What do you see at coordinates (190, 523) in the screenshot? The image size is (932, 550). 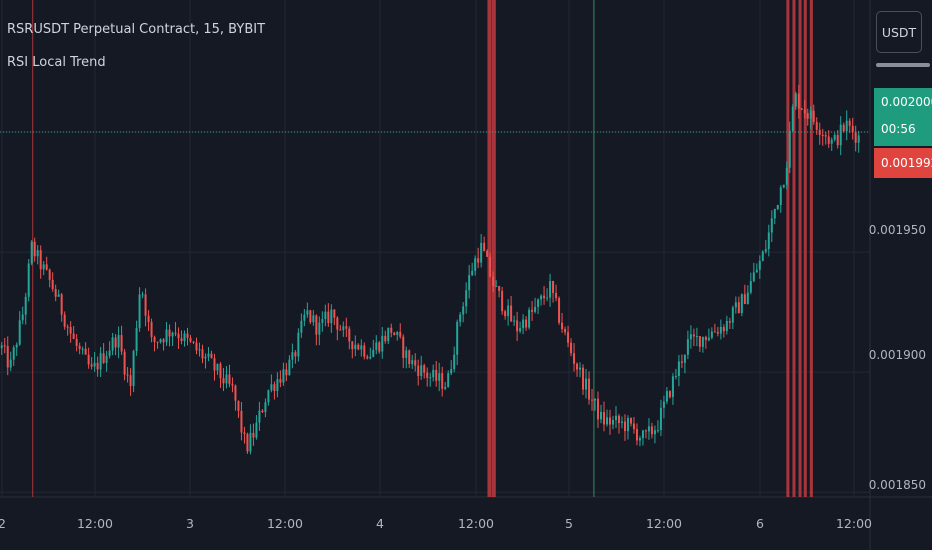 I see `x-tick-label: 3` at bounding box center [190, 523].